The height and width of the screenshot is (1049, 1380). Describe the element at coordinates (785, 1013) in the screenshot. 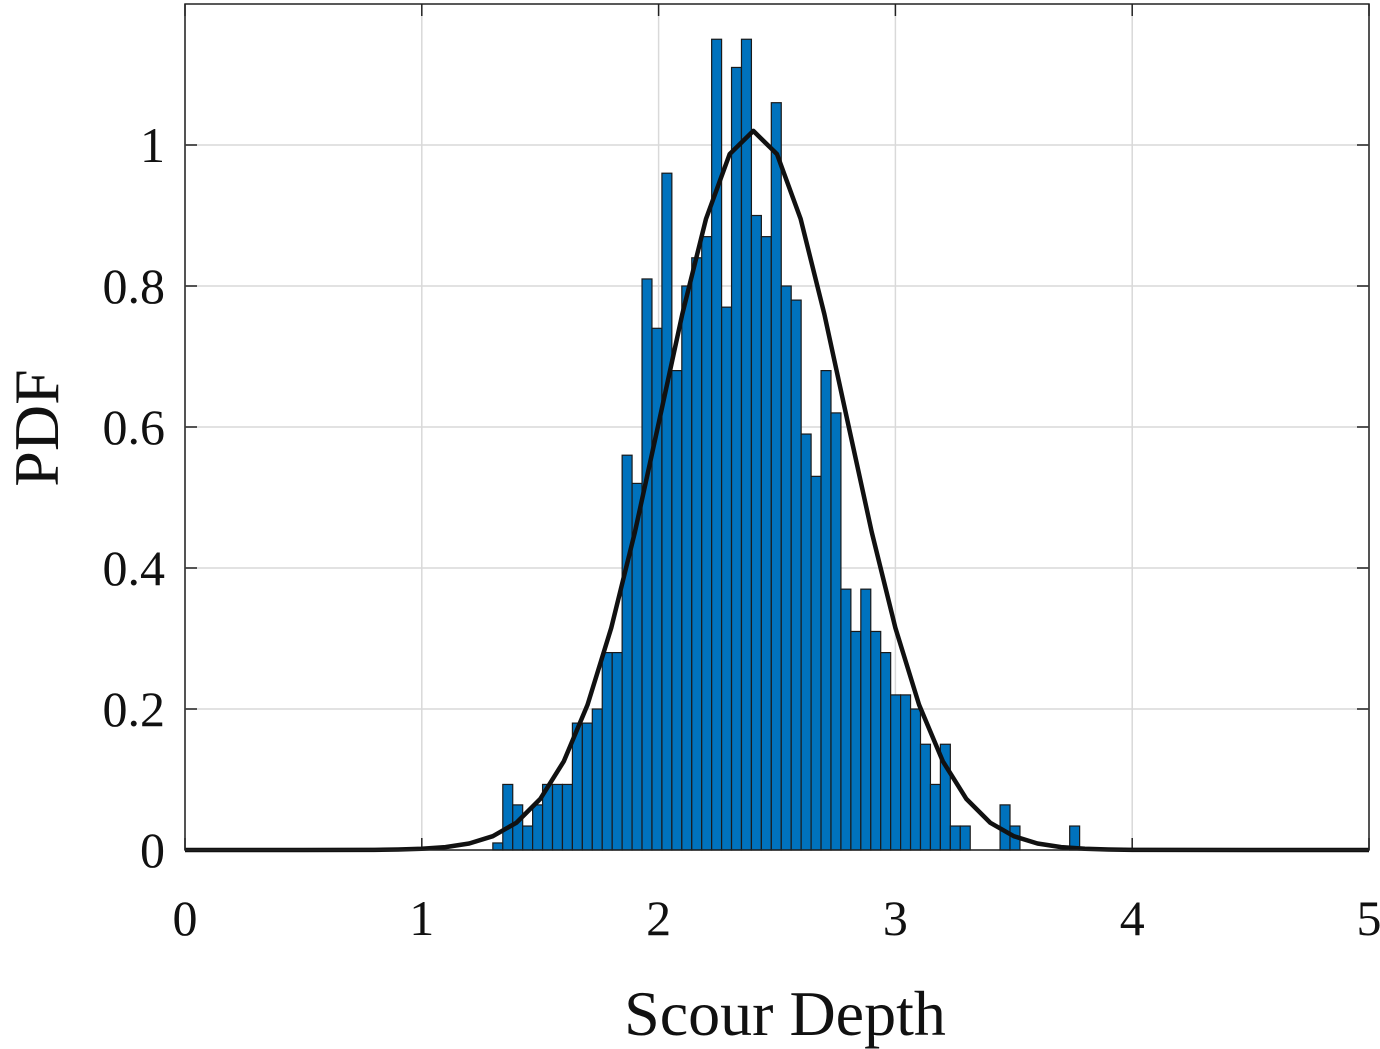

I see `x-axis-label: Scour Depth` at that location.